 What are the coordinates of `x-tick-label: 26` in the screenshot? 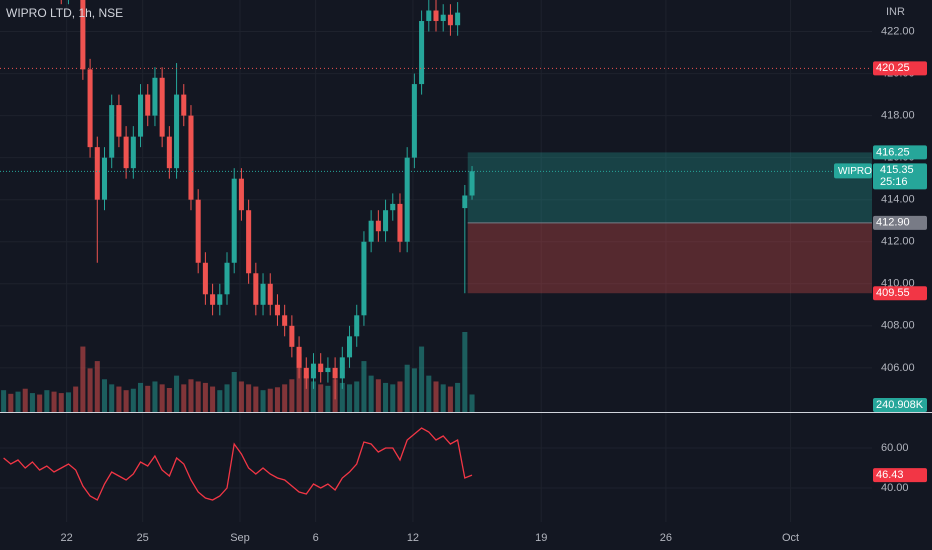 It's located at (666, 538).